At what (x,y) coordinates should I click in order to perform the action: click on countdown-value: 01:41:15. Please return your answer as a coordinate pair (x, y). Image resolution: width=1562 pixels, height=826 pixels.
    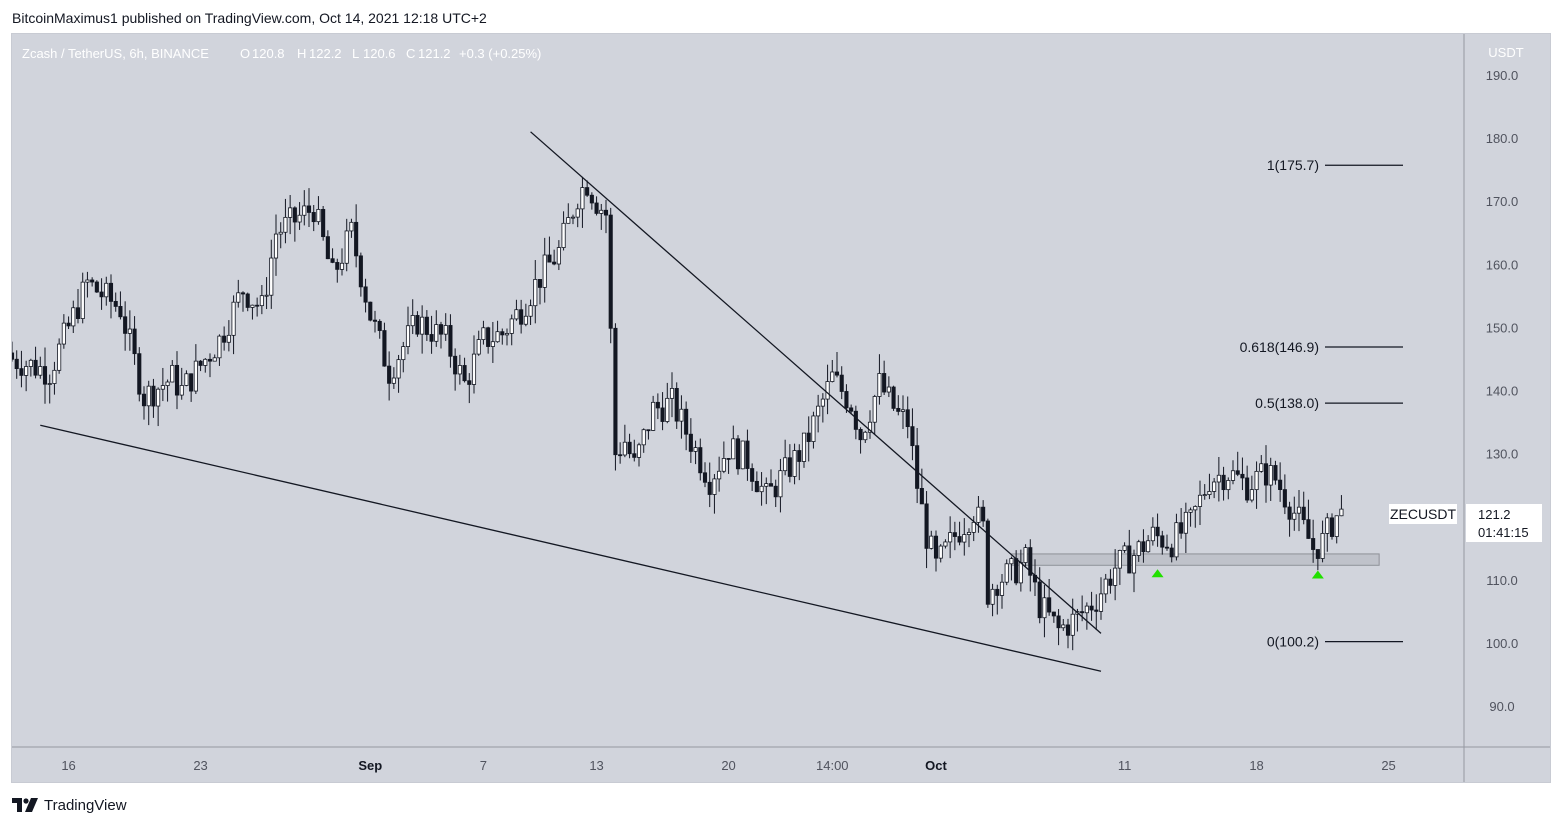
    Looking at the image, I should click on (1503, 532).